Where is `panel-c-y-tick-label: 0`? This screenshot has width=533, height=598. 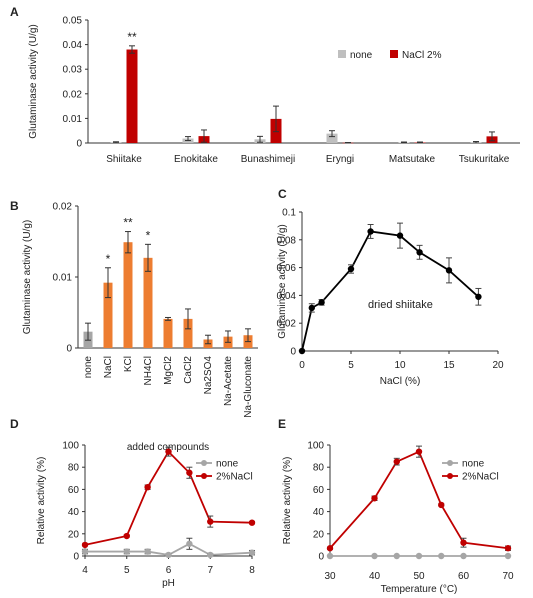
panel-c-y-tick-label: 0 is located at coordinates (293, 352).